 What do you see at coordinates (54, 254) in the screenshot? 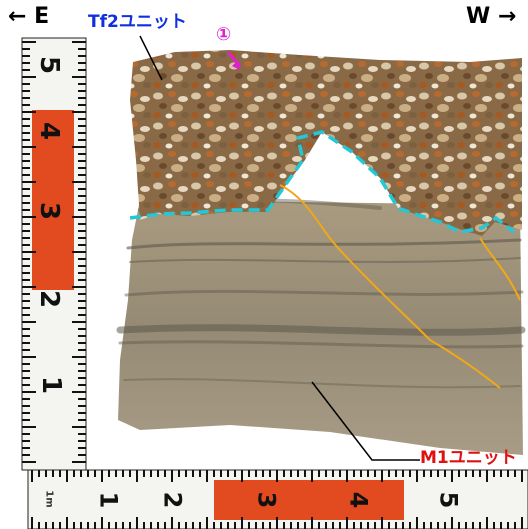
I see `vertical-ruler` at bounding box center [54, 254].